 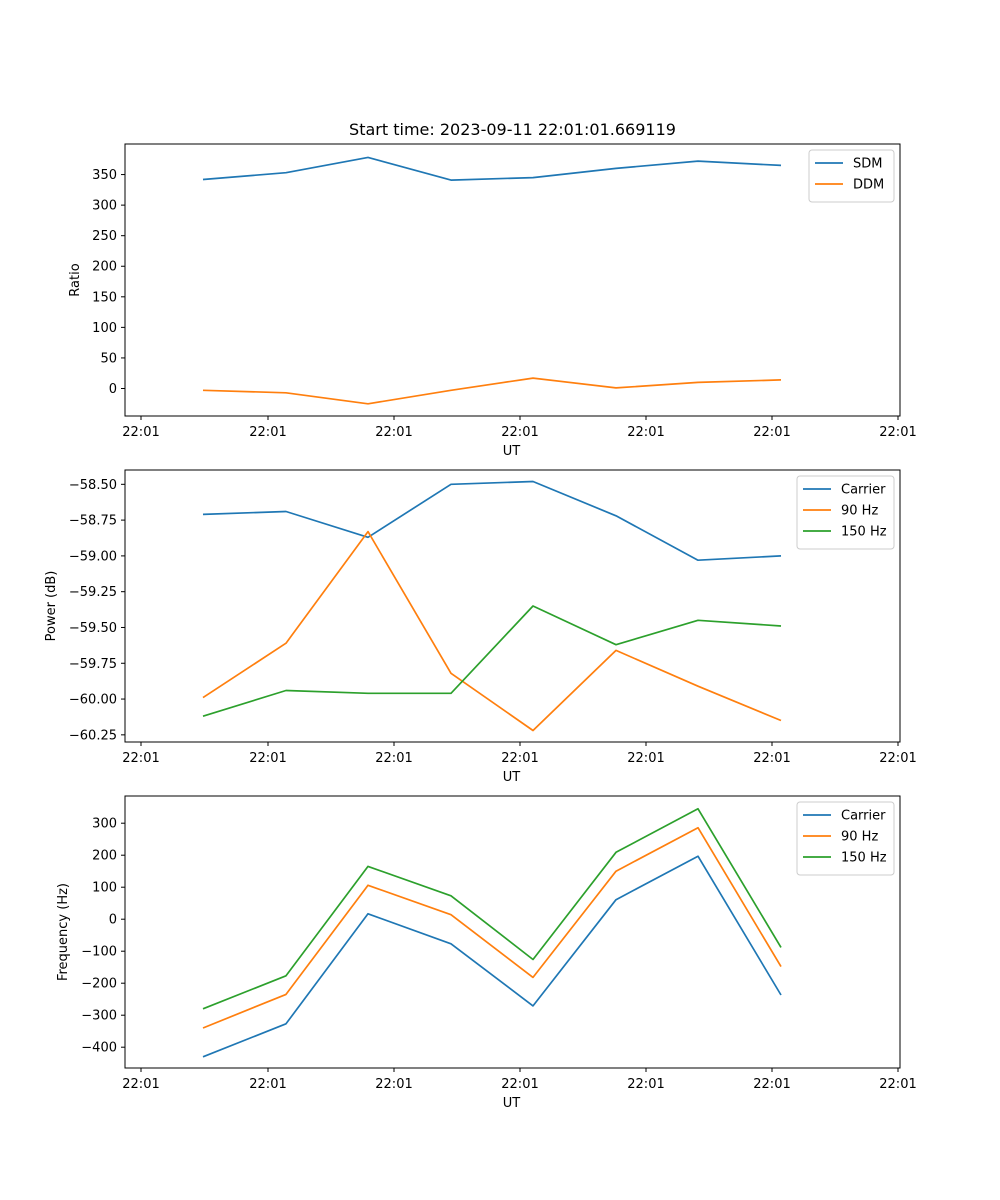 I want to click on series-line-ddm, so click(x=492, y=391).